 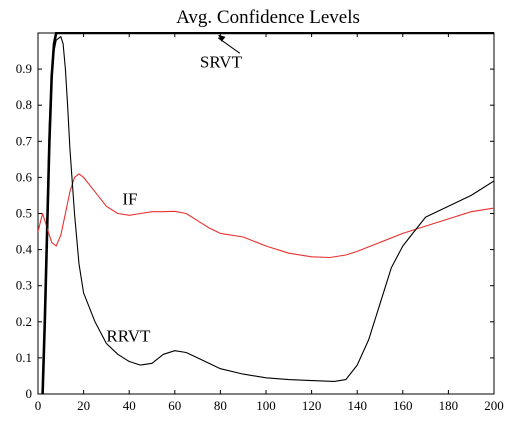 What do you see at coordinates (268, 17) in the screenshot?
I see `chart-title: Avg. Confidence Levels` at bounding box center [268, 17].